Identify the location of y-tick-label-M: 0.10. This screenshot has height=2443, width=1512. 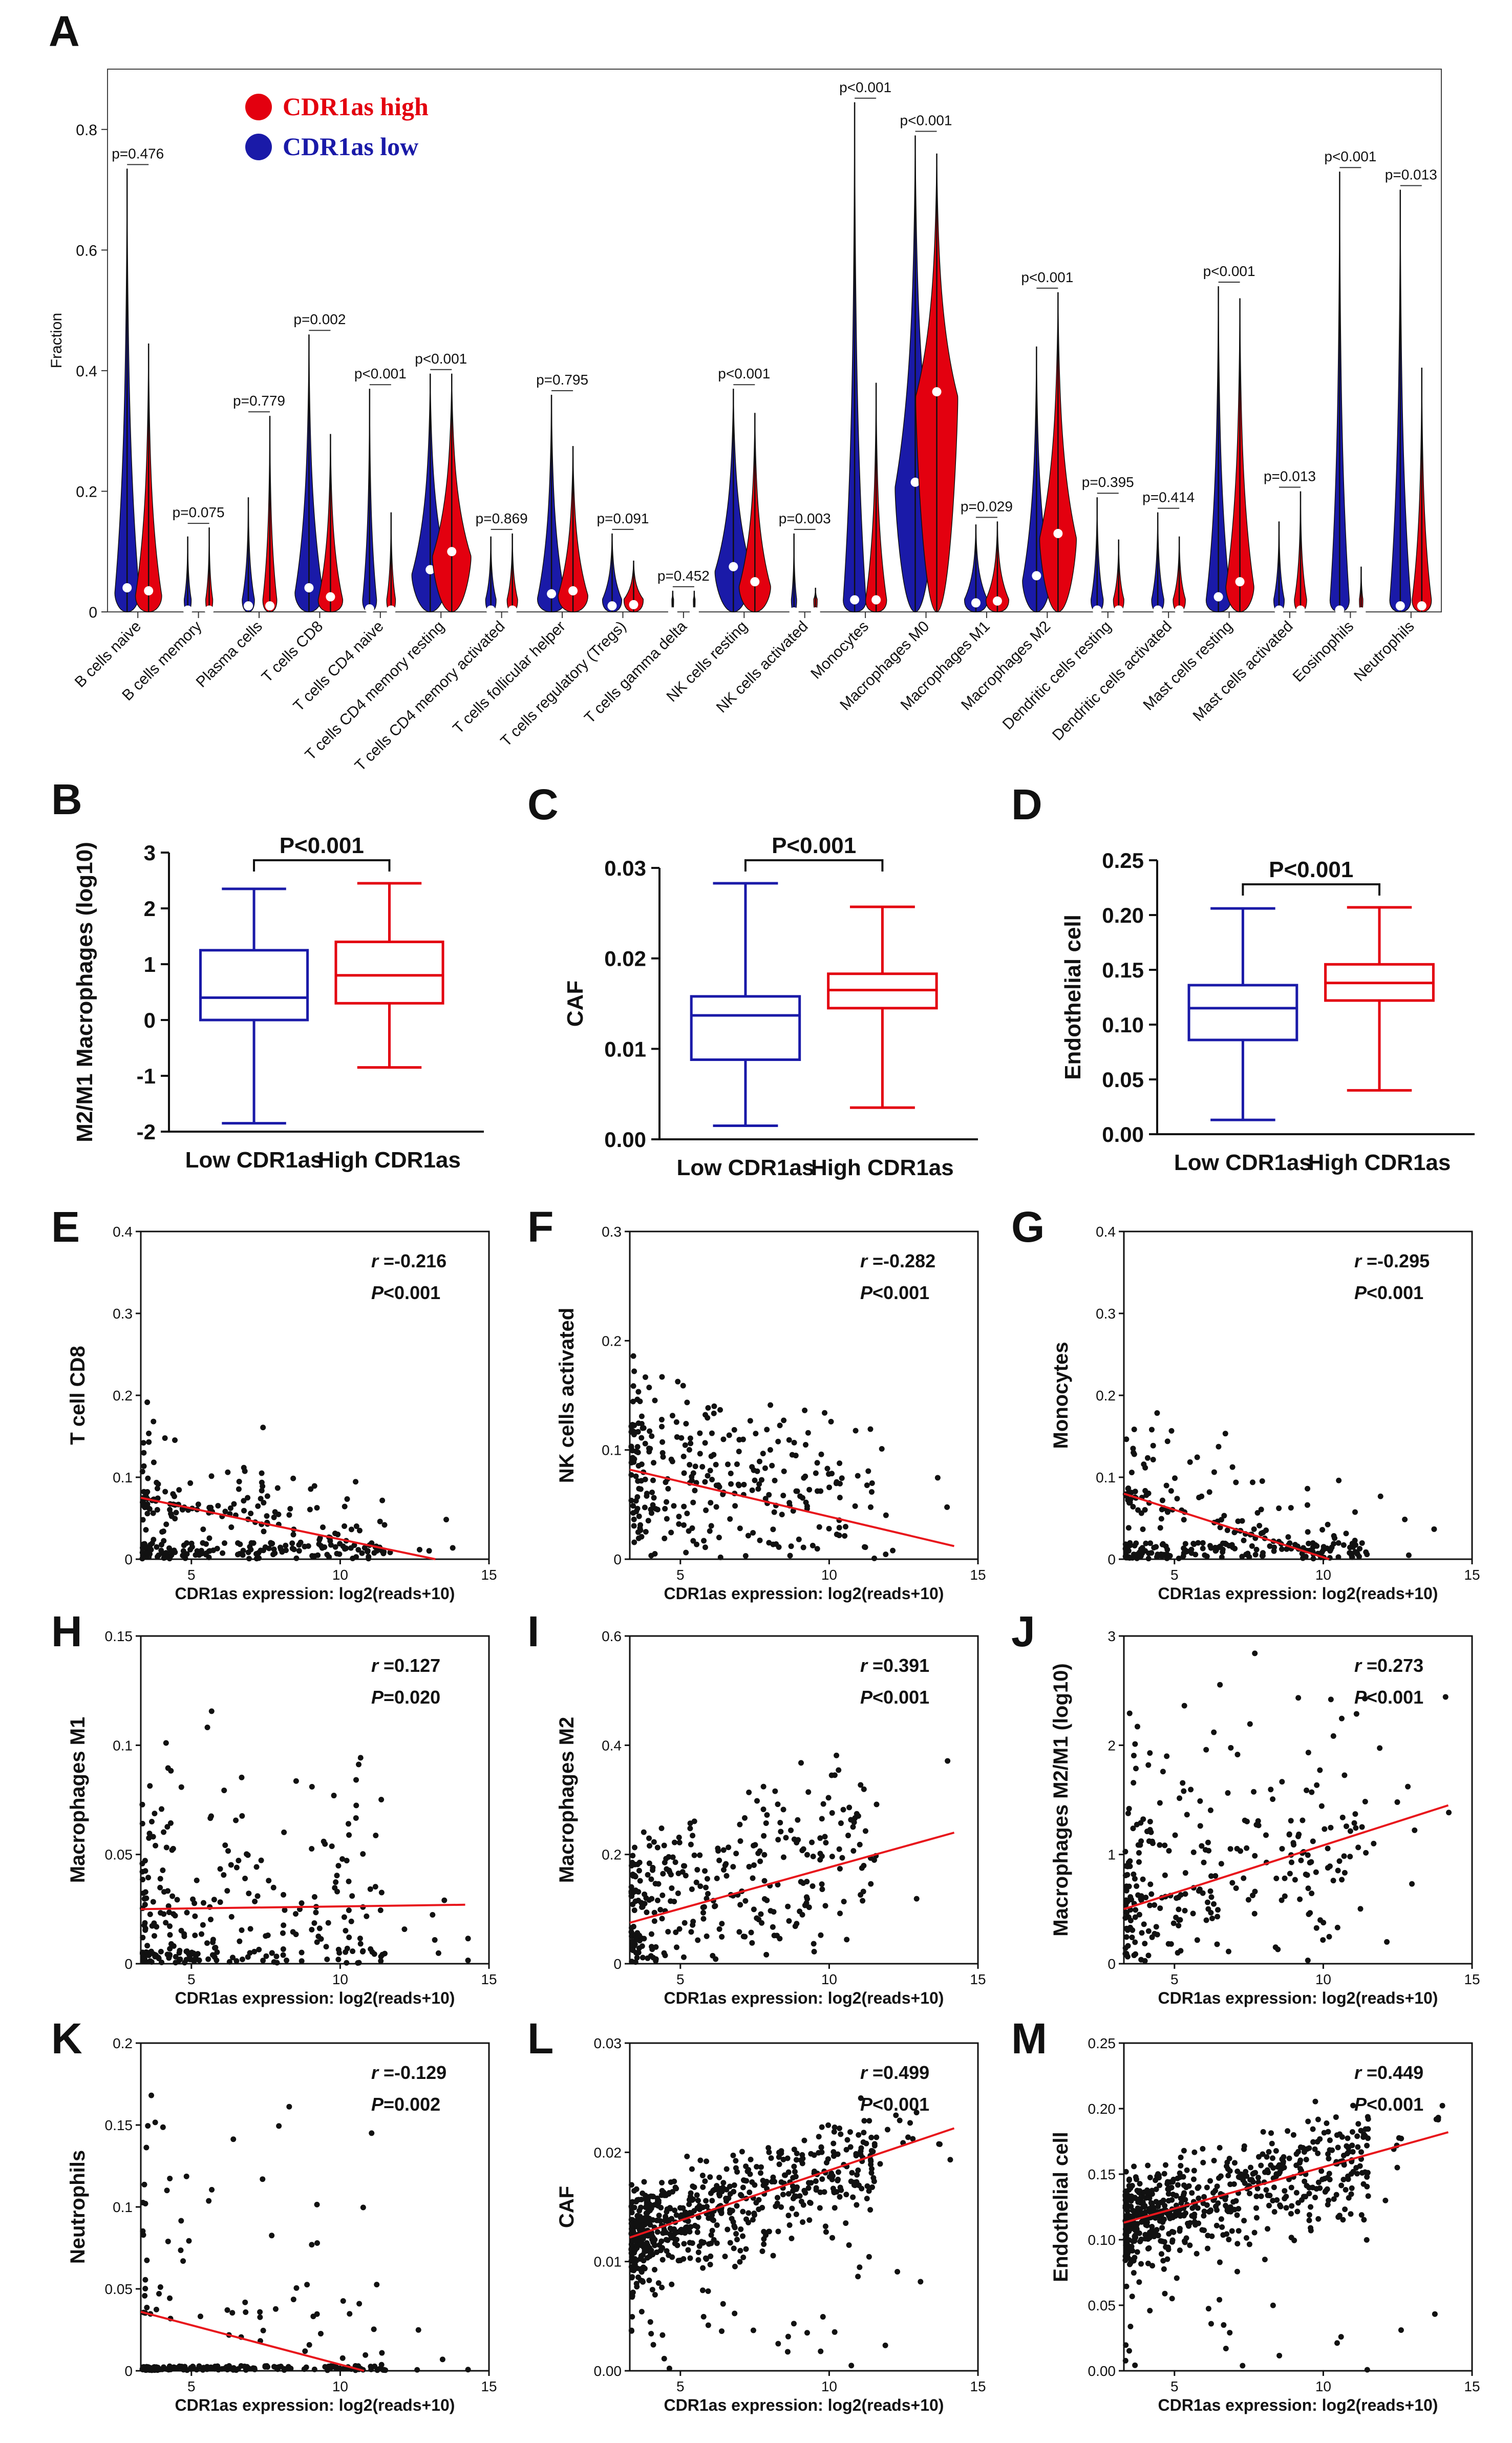
(1102, 2240).